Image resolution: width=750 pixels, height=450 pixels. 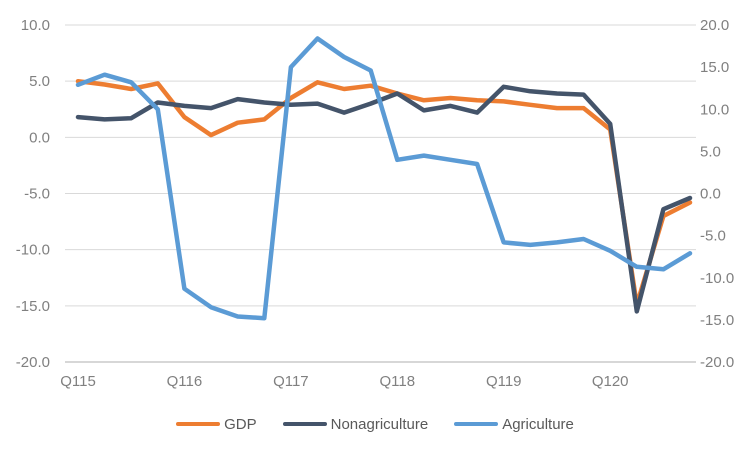 What do you see at coordinates (291, 381) in the screenshot?
I see `x-axis-tick-label: Q117` at bounding box center [291, 381].